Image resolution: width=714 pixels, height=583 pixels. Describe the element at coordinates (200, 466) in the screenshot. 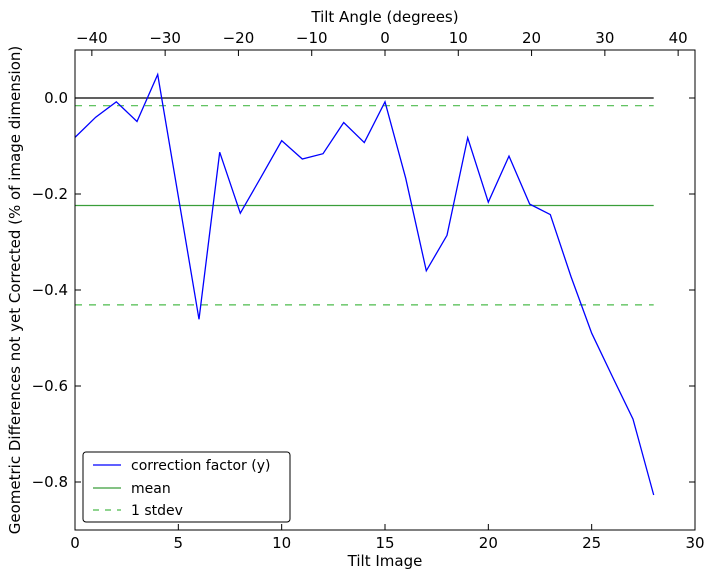

I see `legend-label-correction: correction factor (y)` at that location.